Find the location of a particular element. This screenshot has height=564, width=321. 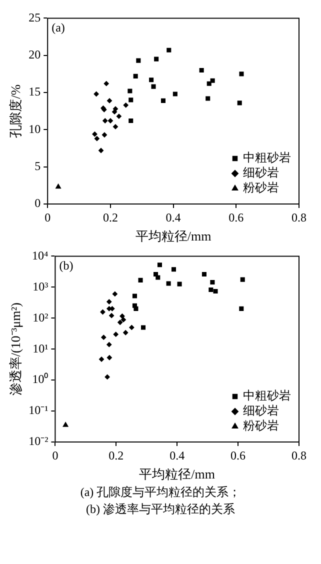

annotation: (b) is located at coordinates (66, 265).